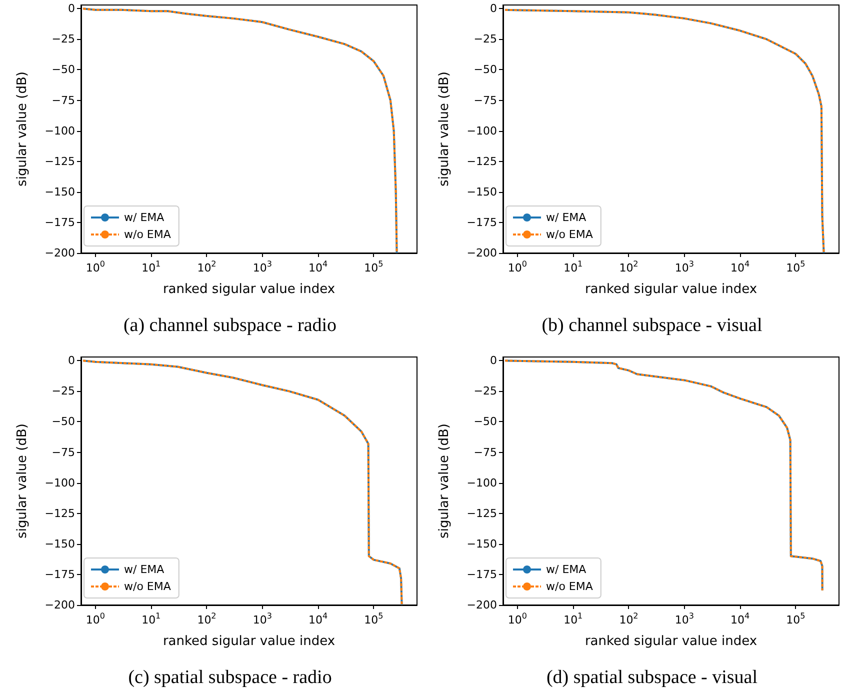  What do you see at coordinates (230, 325) in the screenshot?
I see `text: (a) channel subspace - radio` at bounding box center [230, 325].